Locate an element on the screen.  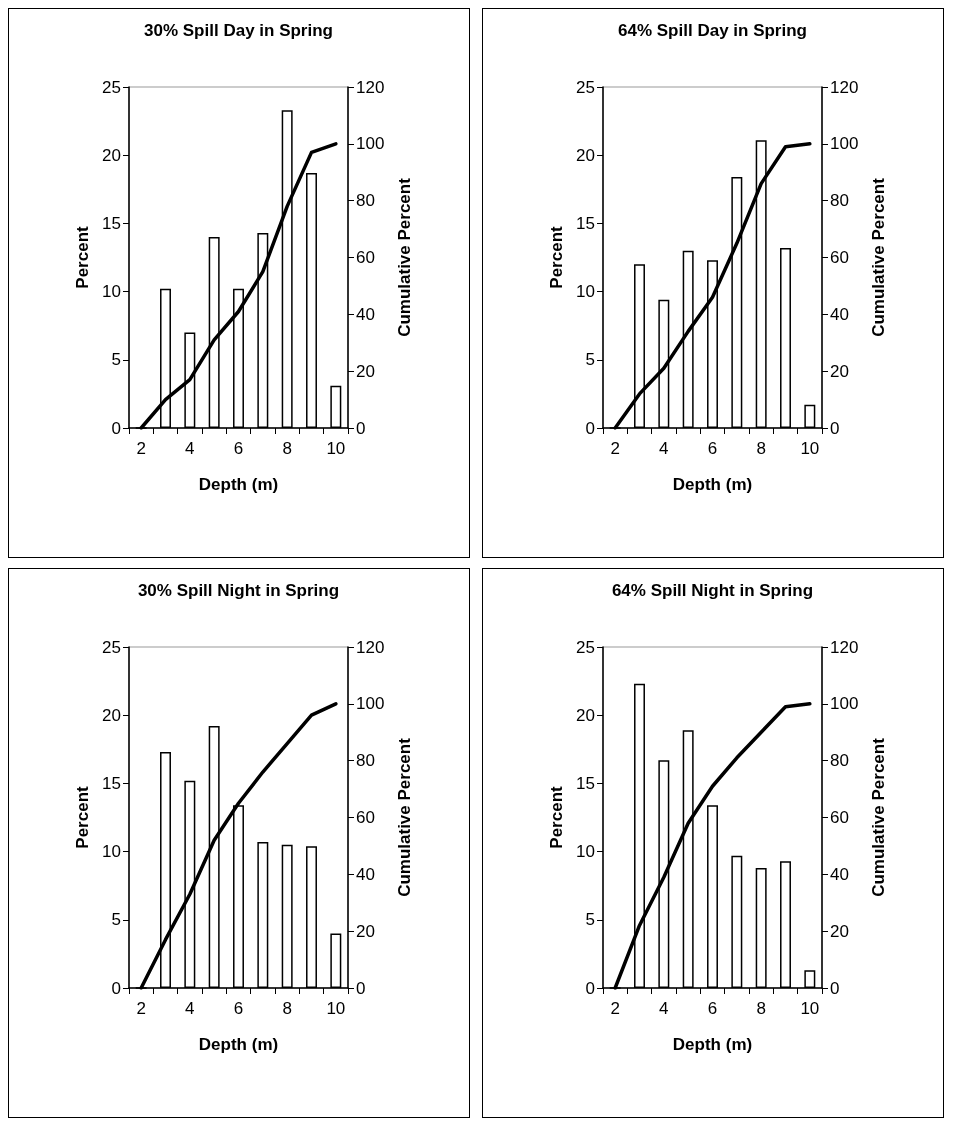
chart-title: 30% Spill Night in Spring is located at coordinates (238, 590).